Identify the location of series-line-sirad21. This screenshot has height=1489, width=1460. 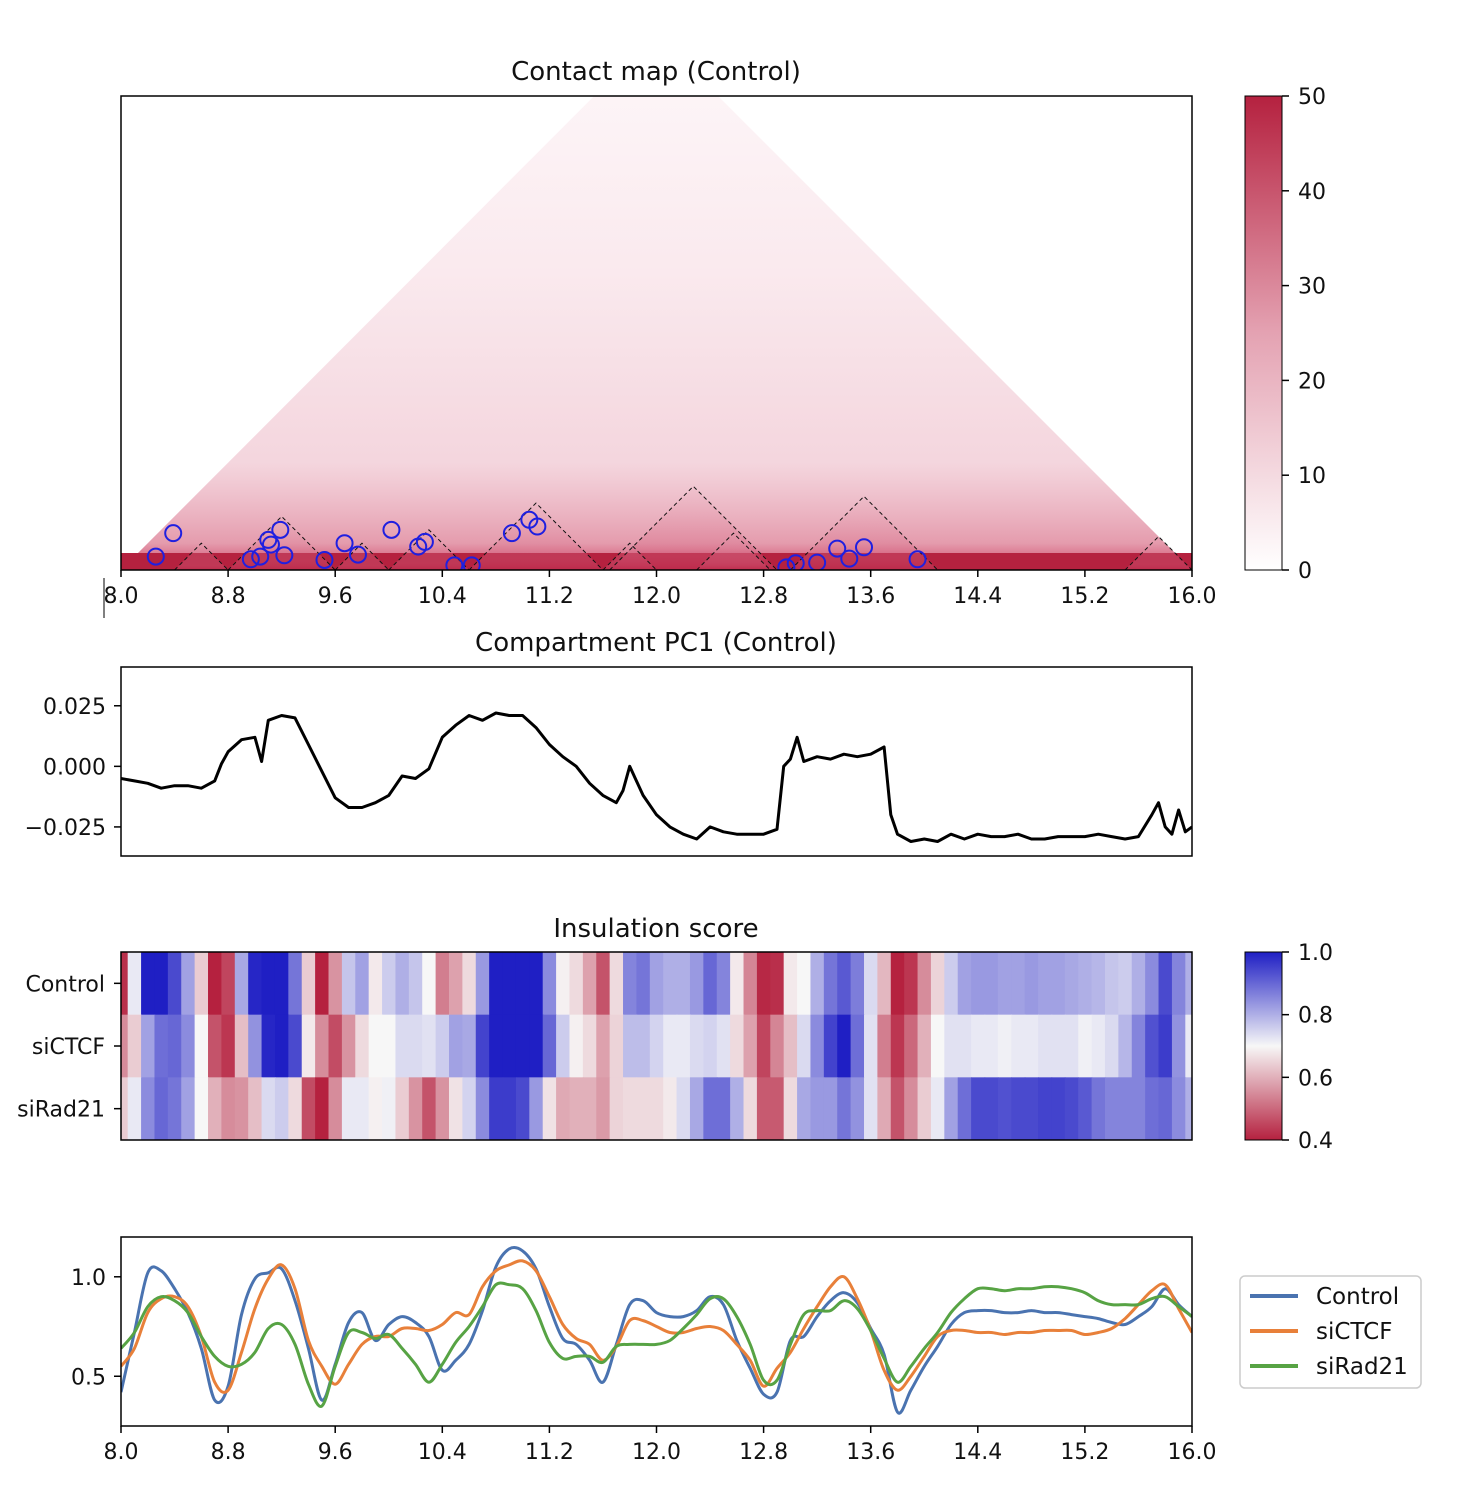
(656, 1344).